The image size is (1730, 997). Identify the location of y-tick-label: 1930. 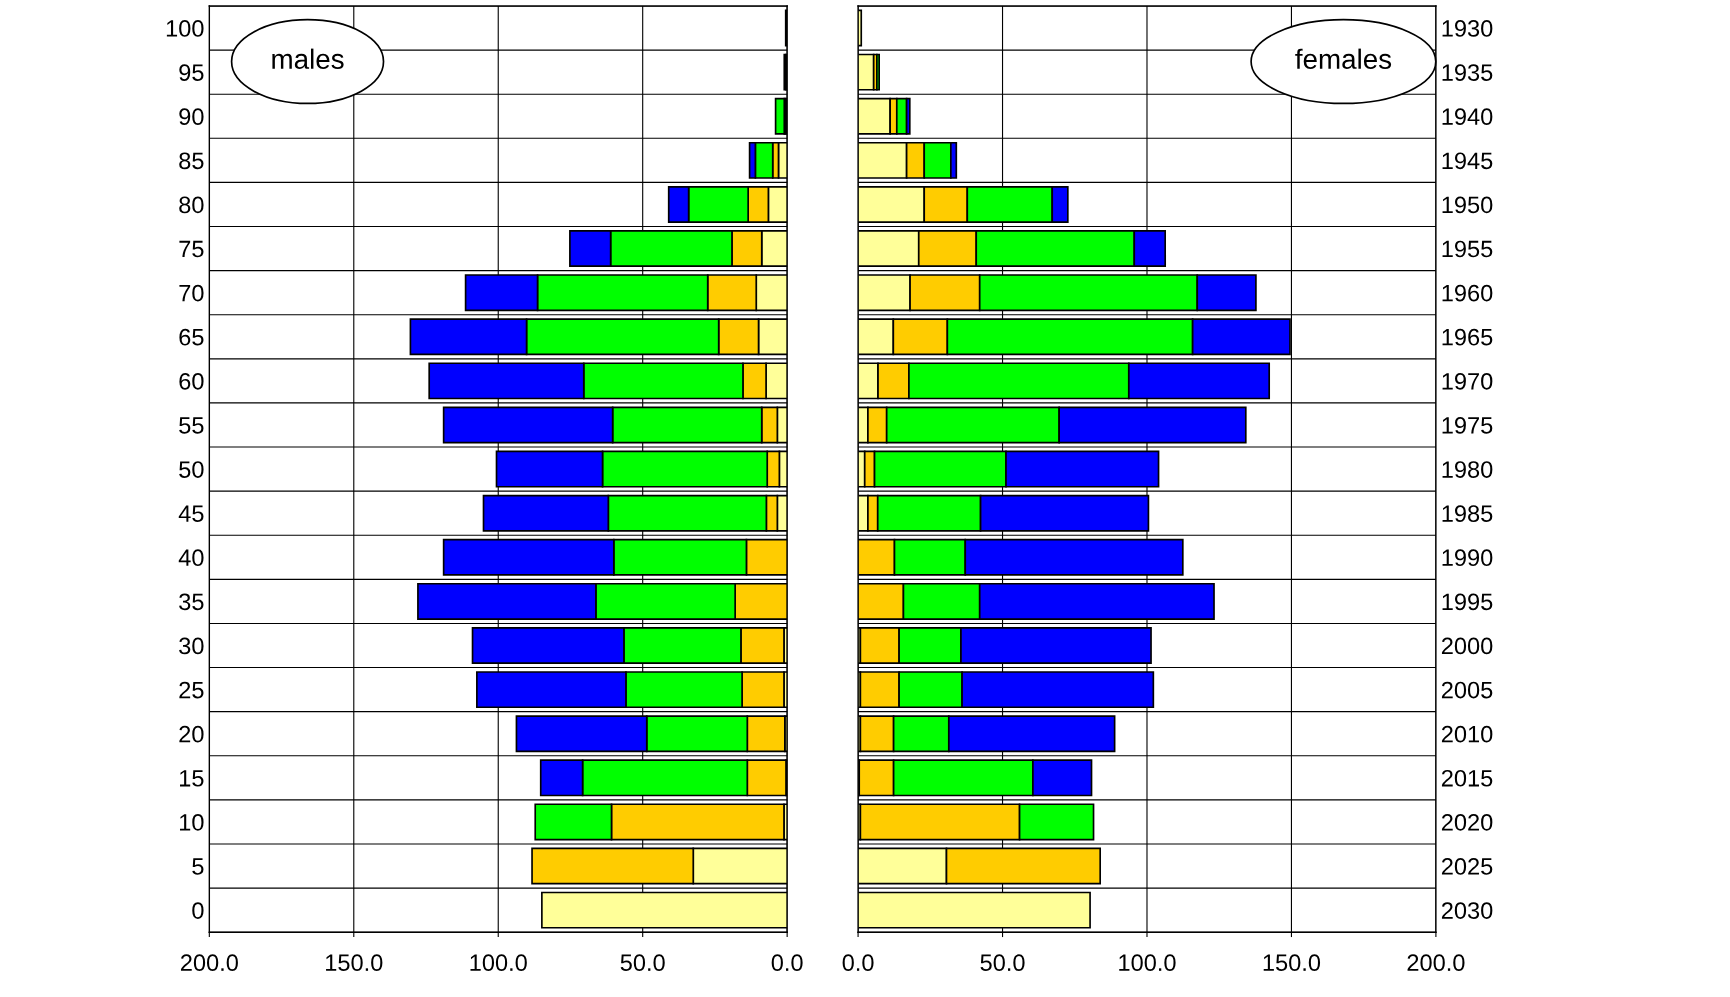
(1467, 28).